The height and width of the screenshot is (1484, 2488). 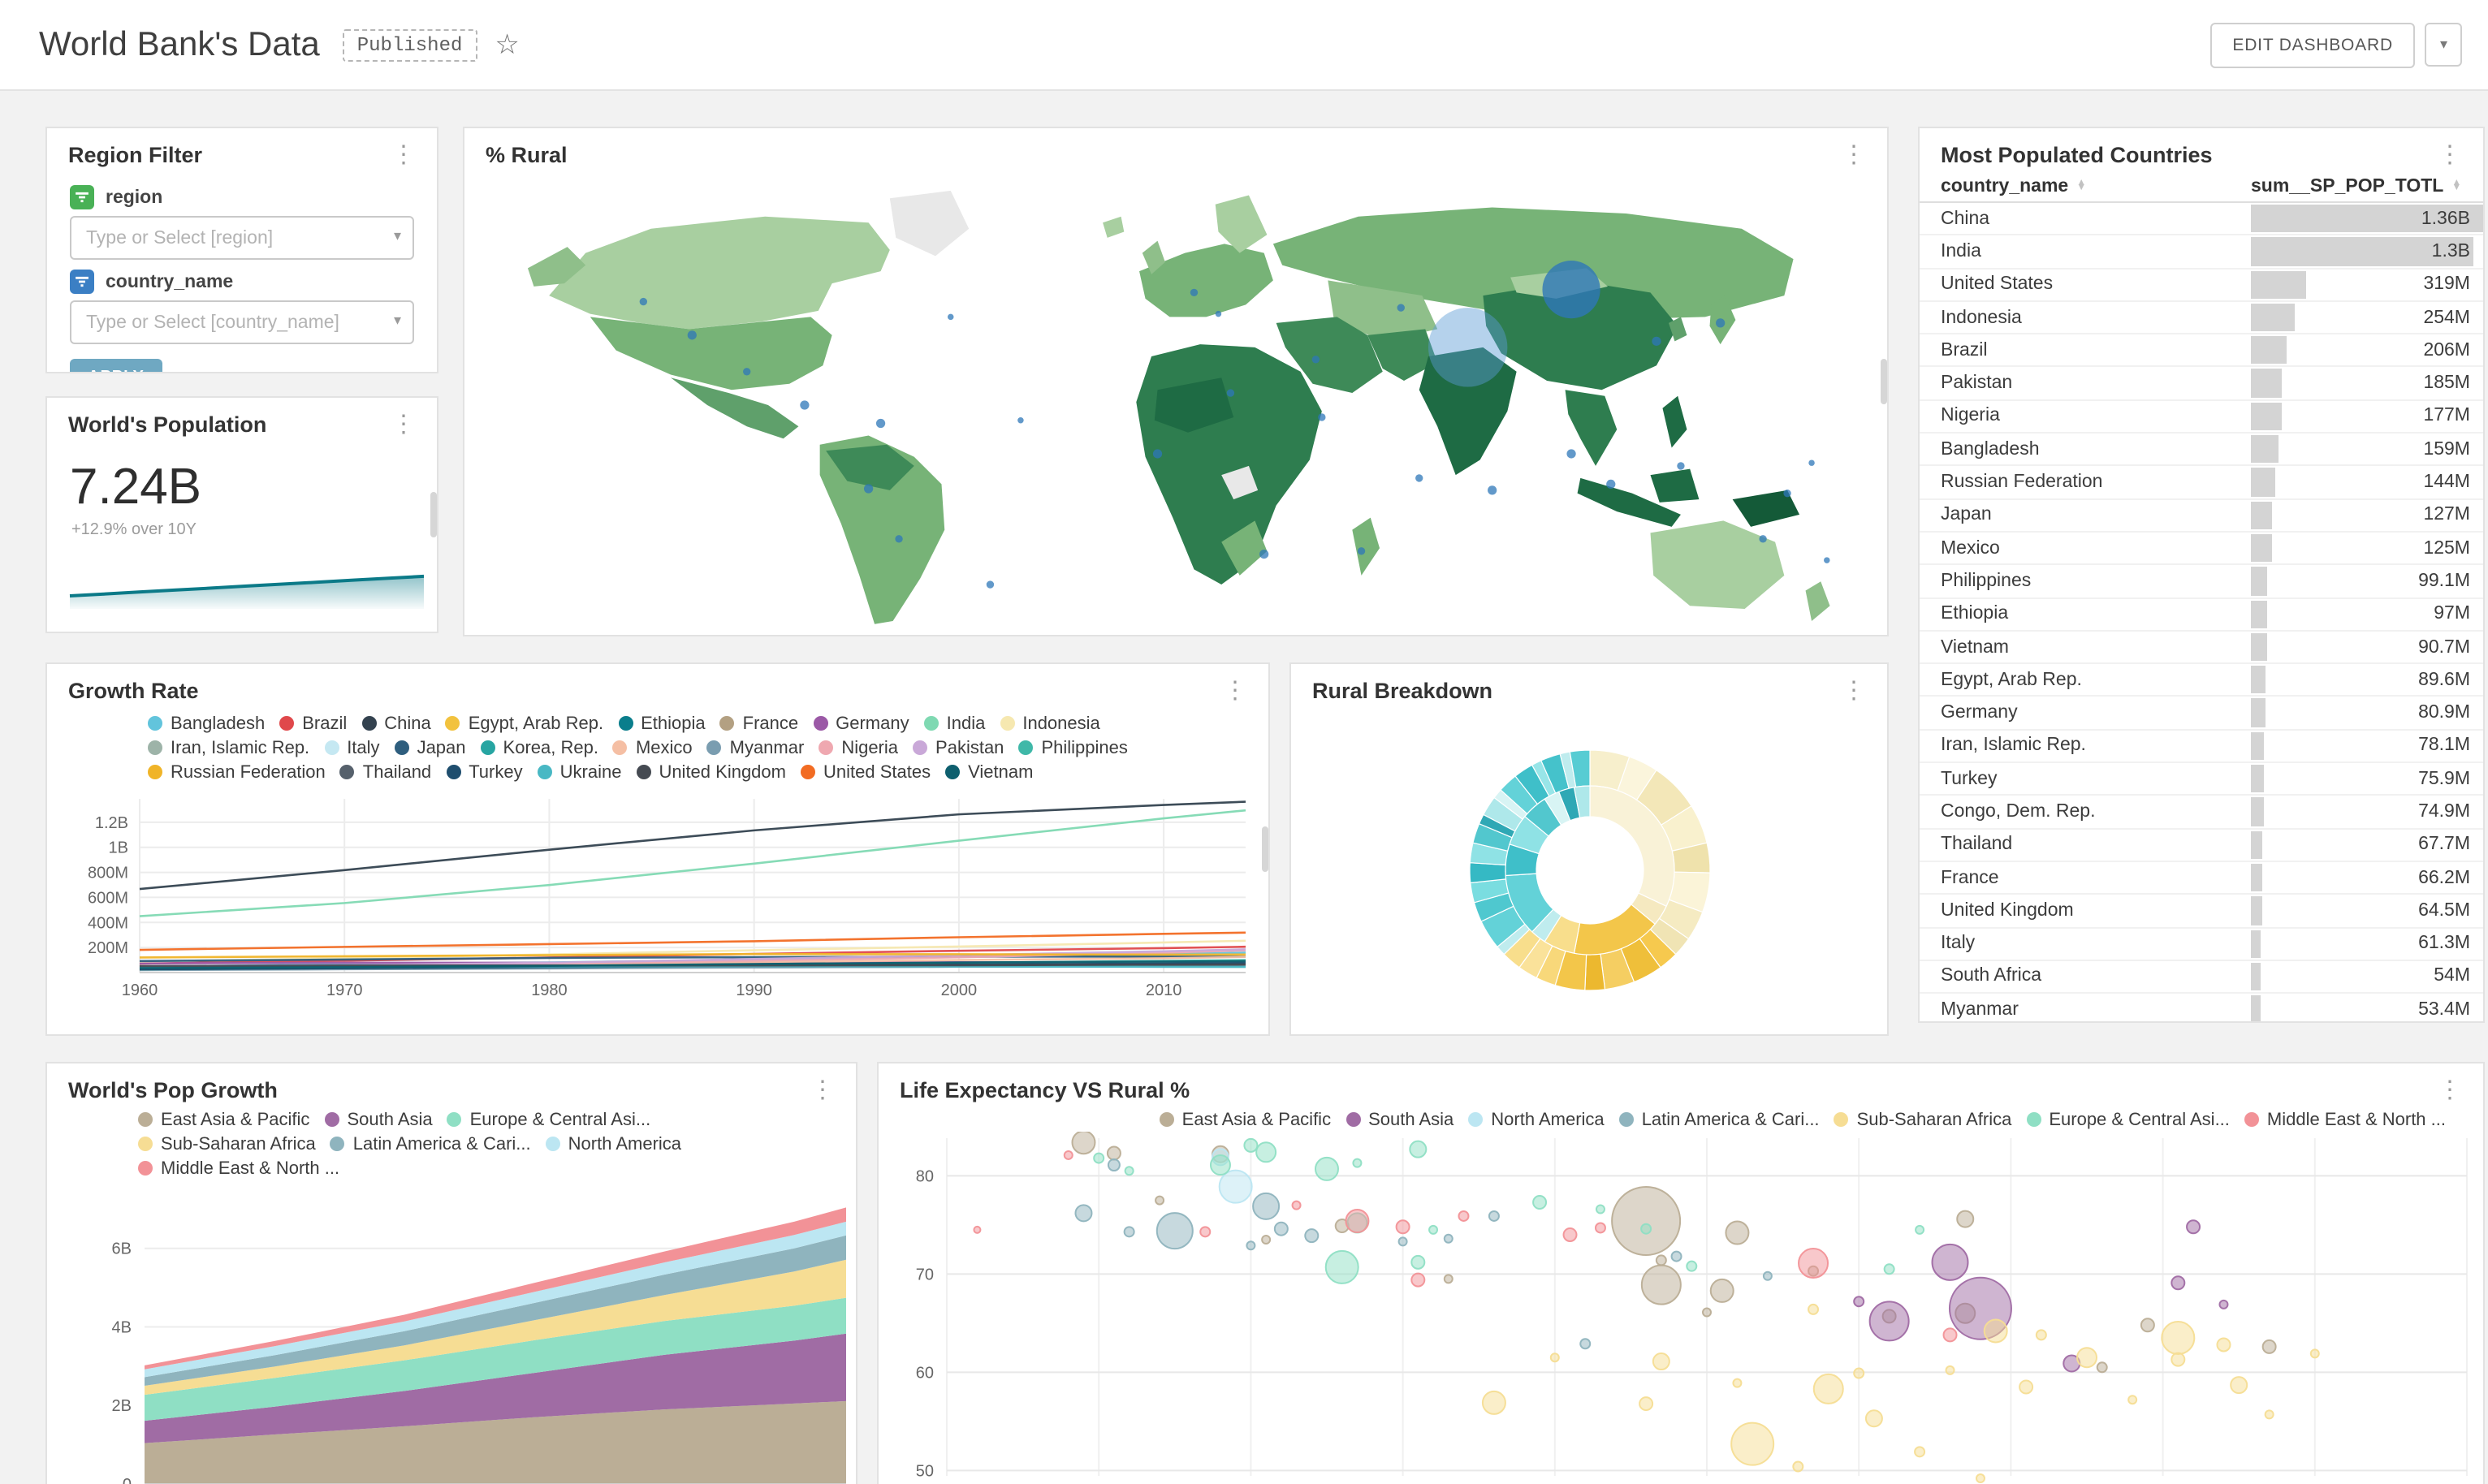 I want to click on legend-item: Ethiopia, so click(x=662, y=723).